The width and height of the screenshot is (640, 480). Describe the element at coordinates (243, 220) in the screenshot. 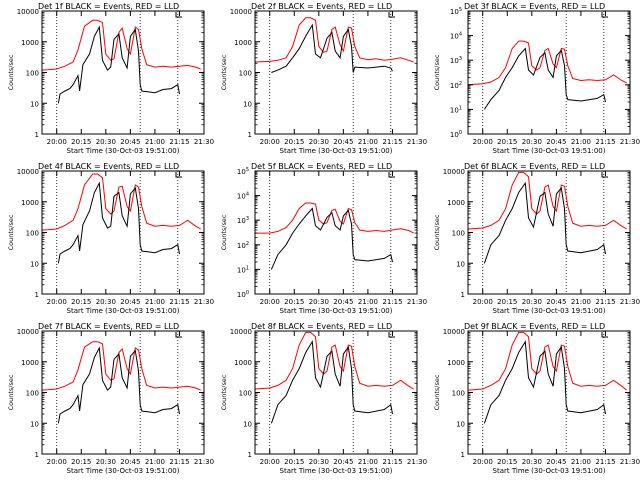

I see `y-tick-label: 10³` at that location.